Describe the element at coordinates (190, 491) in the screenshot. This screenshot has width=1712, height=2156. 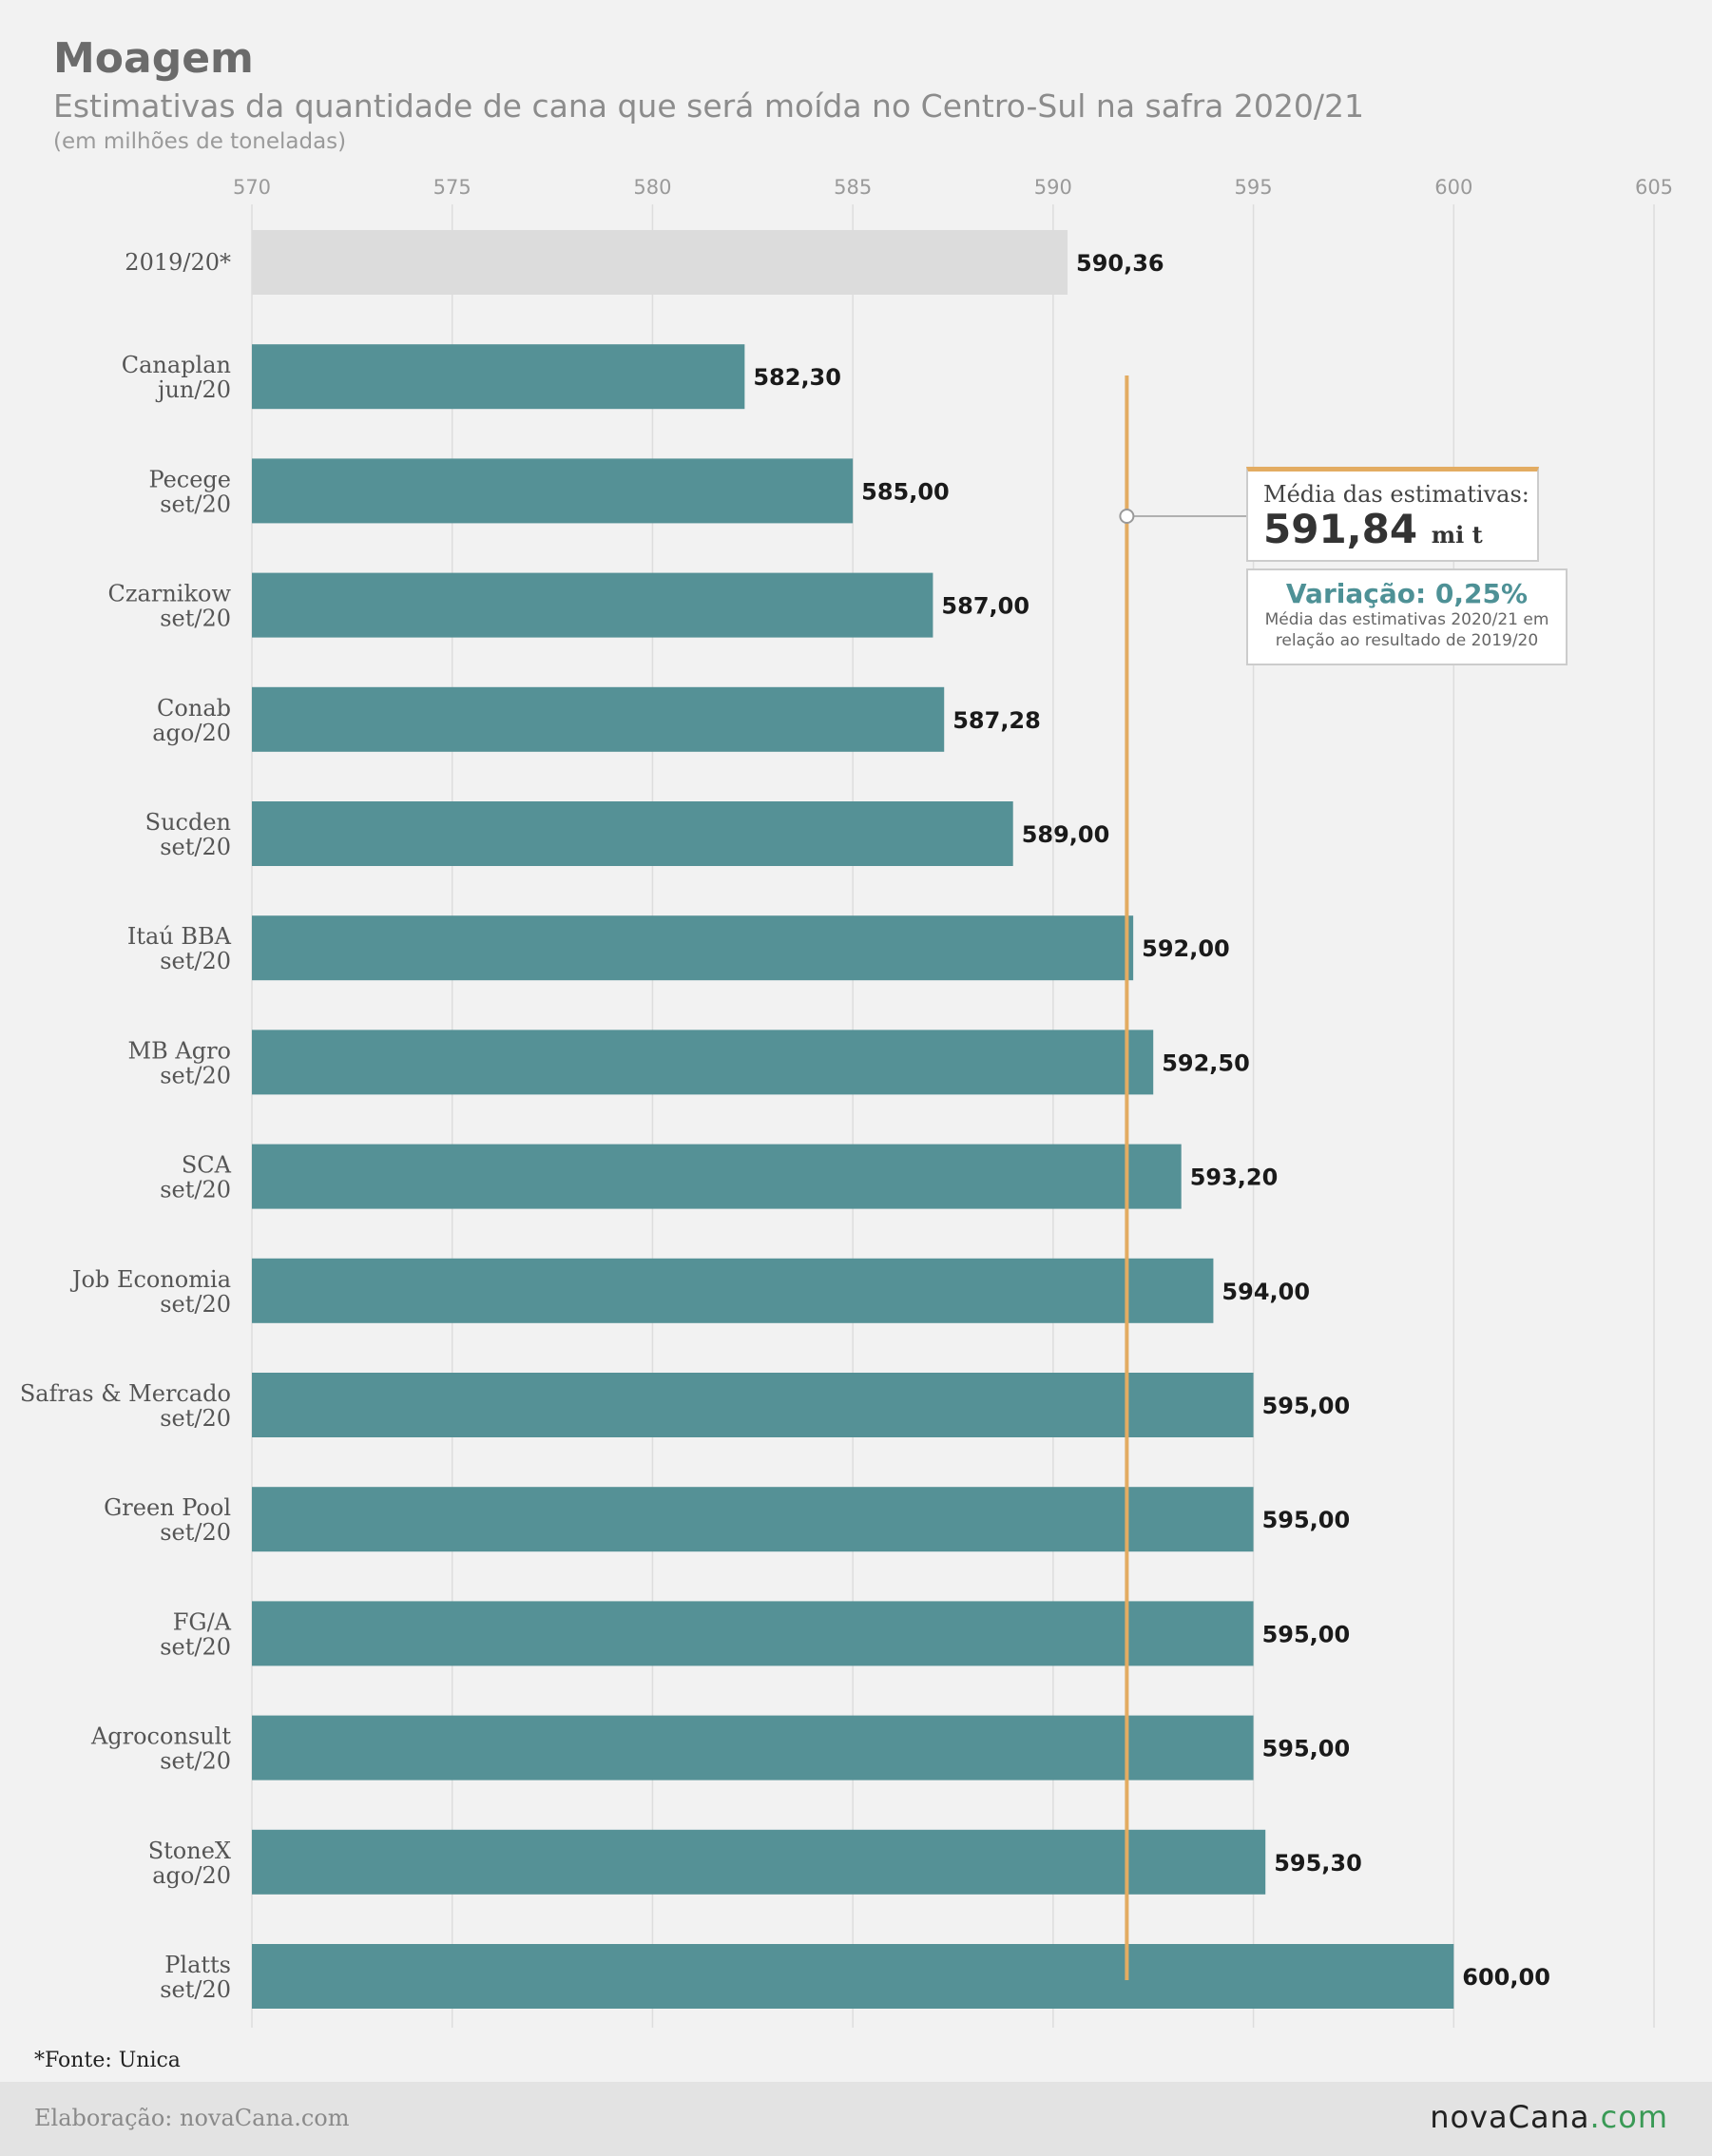
I see `category-label: Pecege set/20` at that location.